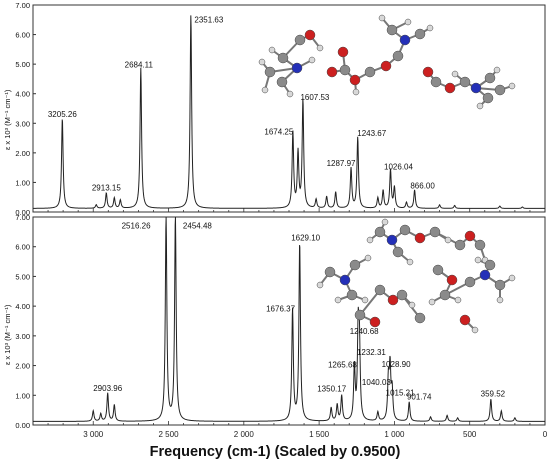 This screenshot has height=472, width=550. I want to click on peak-label: 866.00, so click(422, 186).